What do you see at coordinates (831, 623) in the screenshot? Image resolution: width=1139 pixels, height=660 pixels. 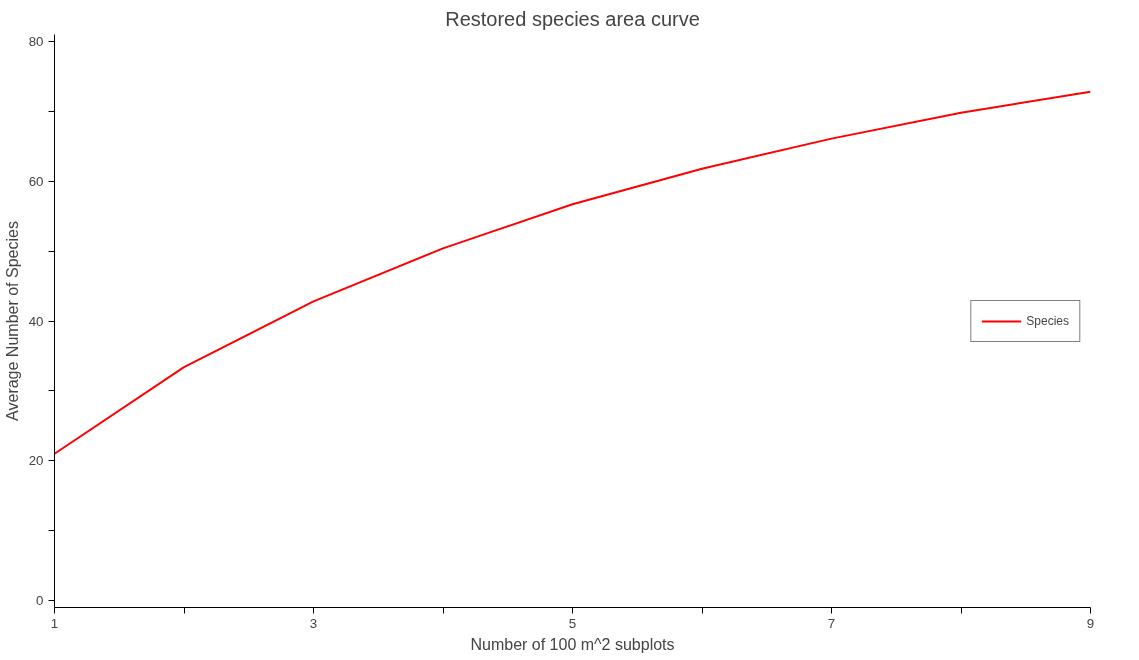 I see `x-tick-label: 7` at bounding box center [831, 623].